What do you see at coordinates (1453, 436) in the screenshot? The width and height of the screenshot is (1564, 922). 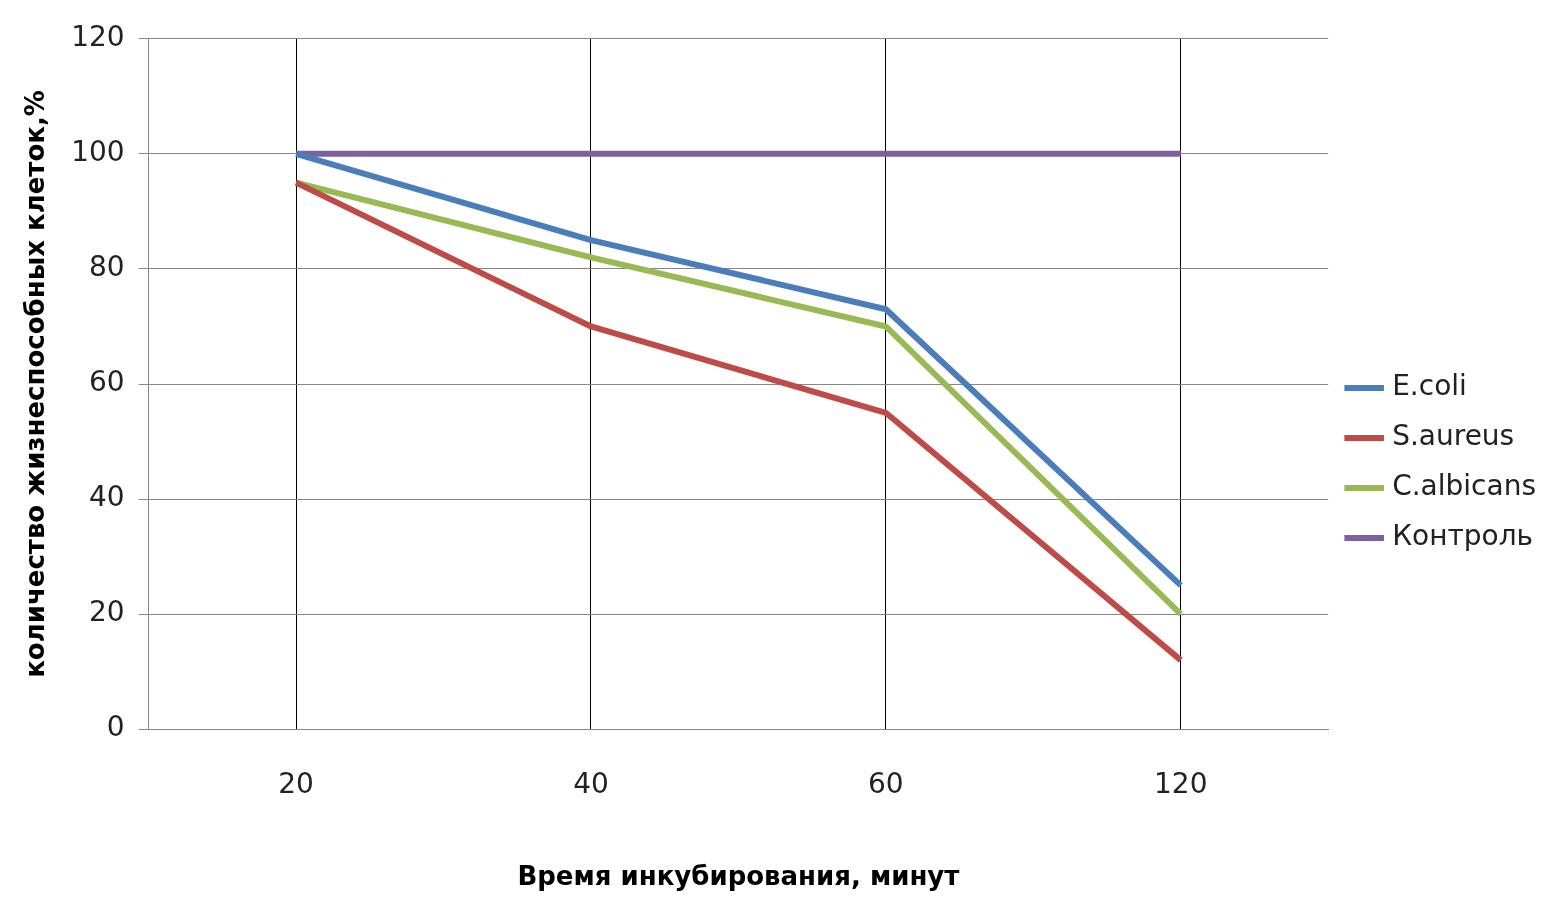 I see `legend-label: S.aureus` at bounding box center [1453, 436].